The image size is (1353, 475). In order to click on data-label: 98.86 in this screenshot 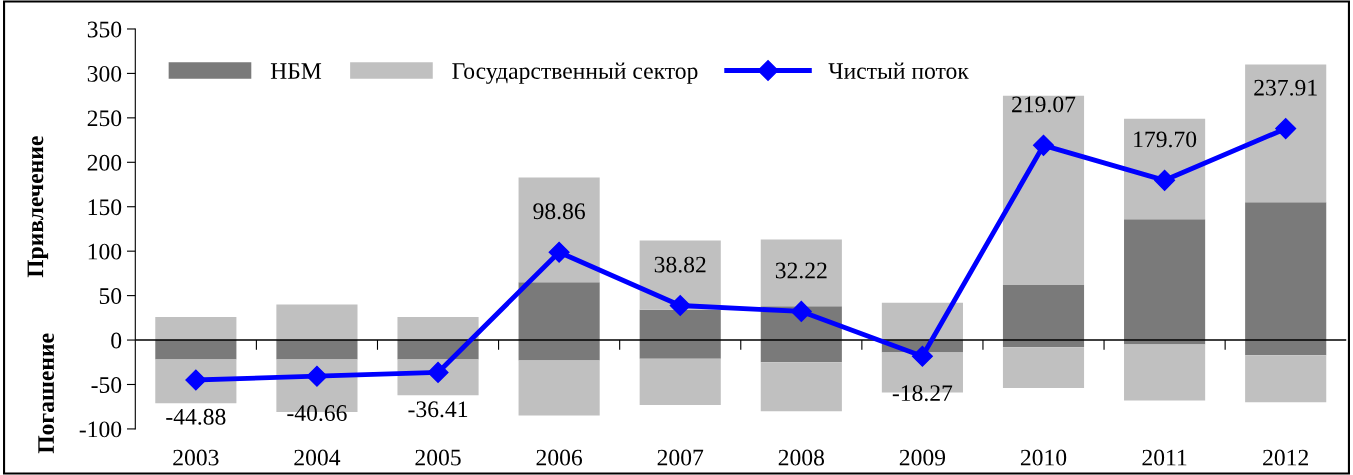, I will do `click(559, 211)`.